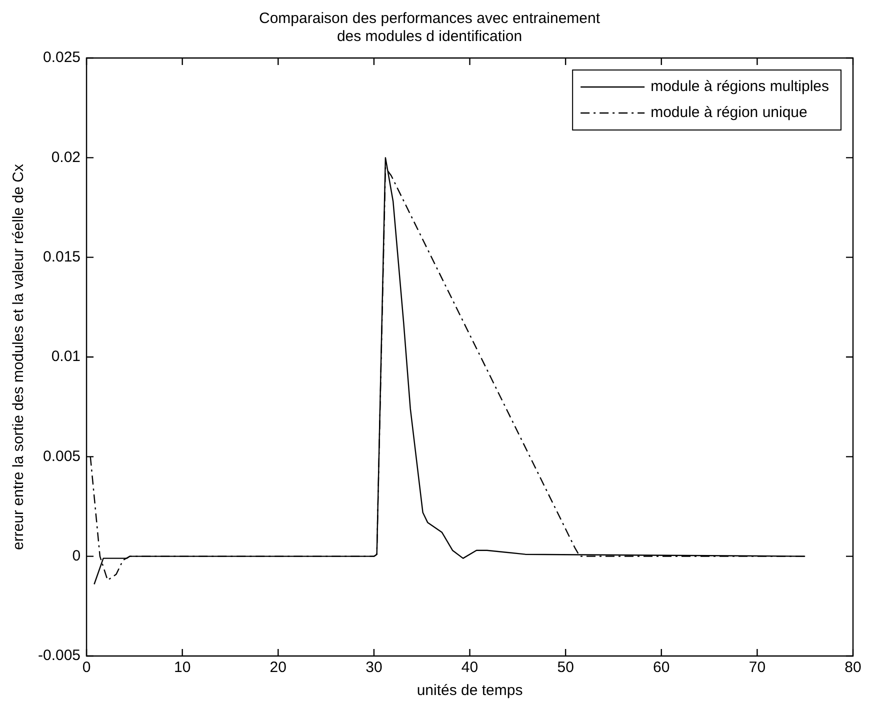  I want to click on x-tick-label: 60, so click(661, 667).